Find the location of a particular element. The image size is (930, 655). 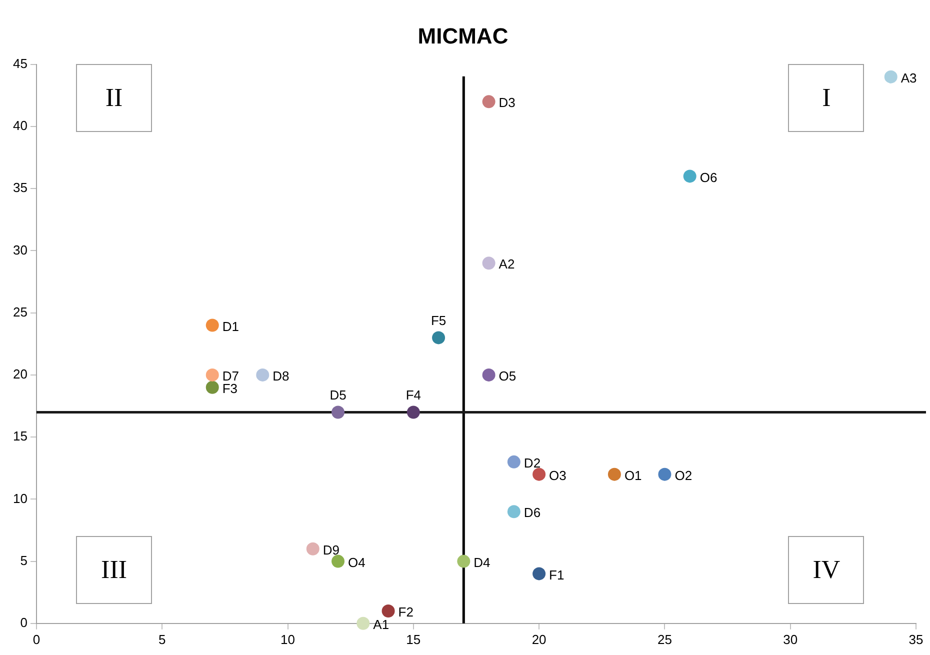

y-tick-label: 10 is located at coordinates (20, 498).